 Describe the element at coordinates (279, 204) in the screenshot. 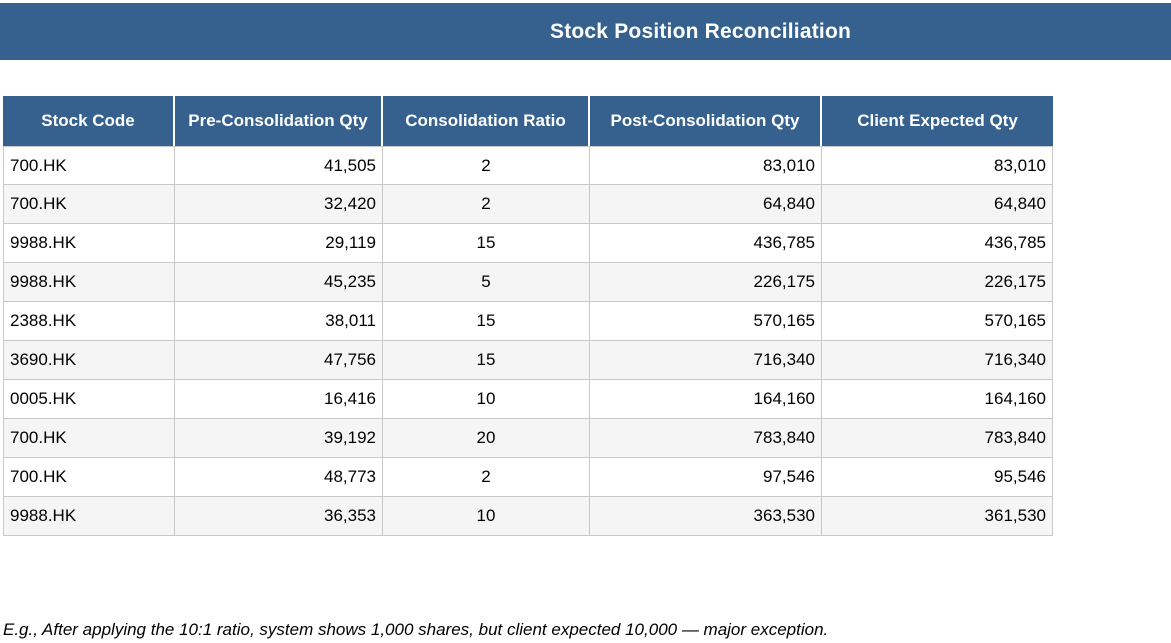

I see `cell-pre-qty: 32,420` at that location.